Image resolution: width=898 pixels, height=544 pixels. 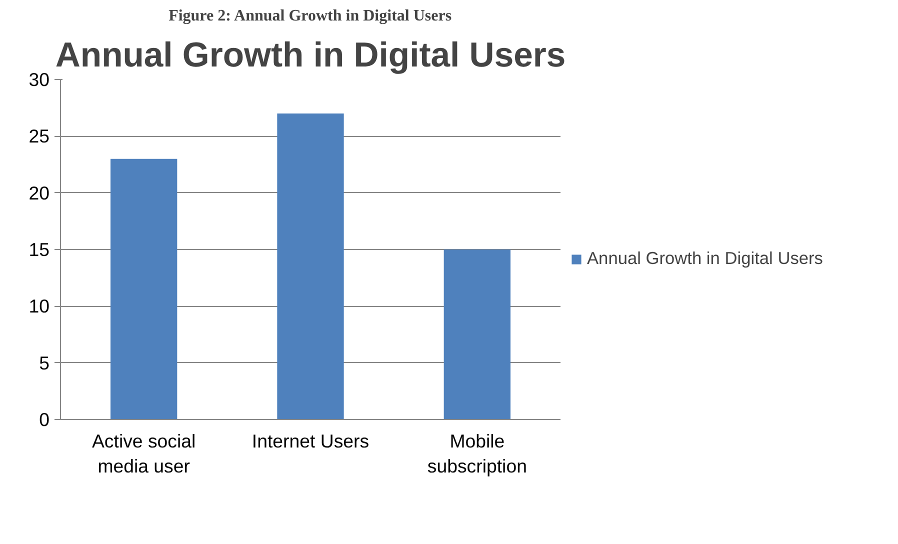 I want to click on chart-title: Annual Growth in Digital Users, so click(x=310, y=55).